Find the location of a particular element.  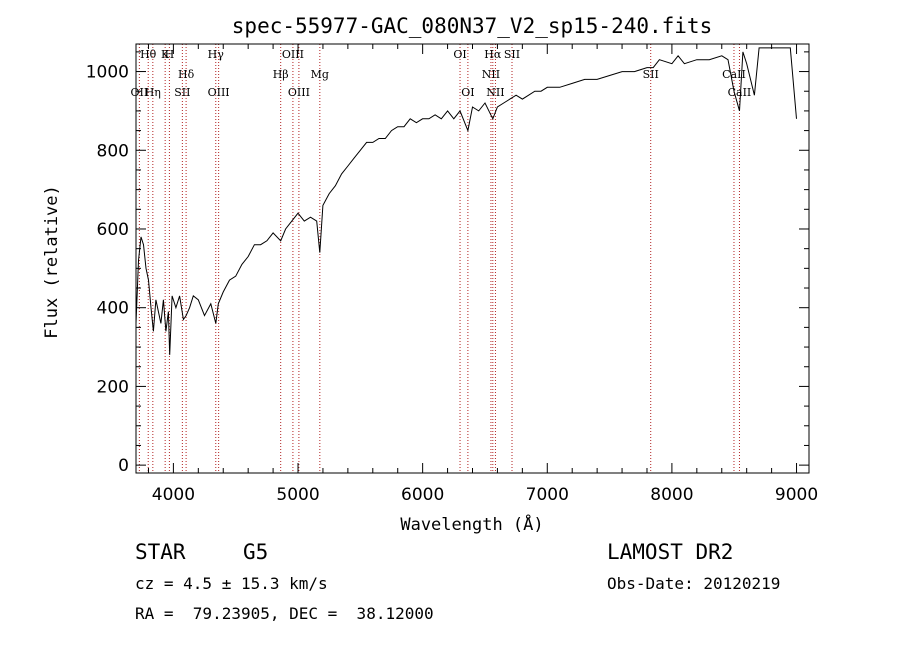

x-axis-label: Wavelength (Å) is located at coordinates (471, 524).